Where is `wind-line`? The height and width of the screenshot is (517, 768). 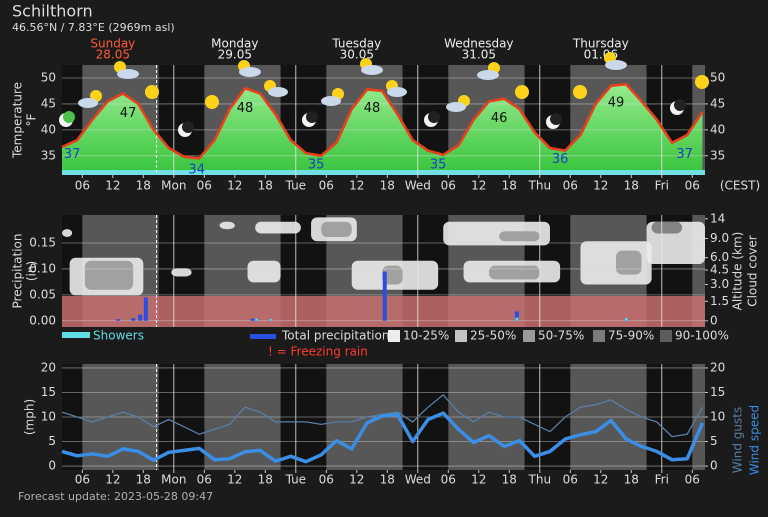 wind-line is located at coordinates (383, 437).